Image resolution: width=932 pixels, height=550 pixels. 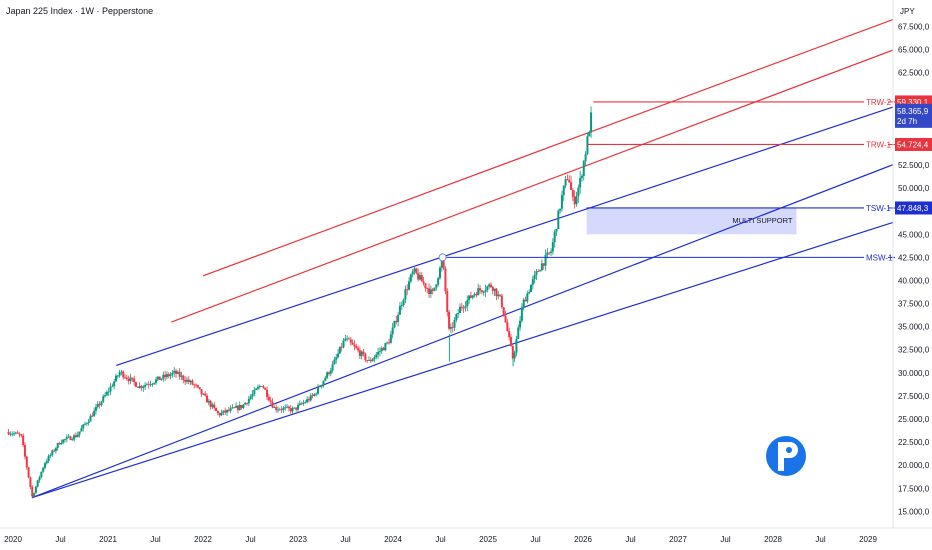 What do you see at coordinates (393, 539) in the screenshot?
I see `x-tick-label: 2024` at bounding box center [393, 539].